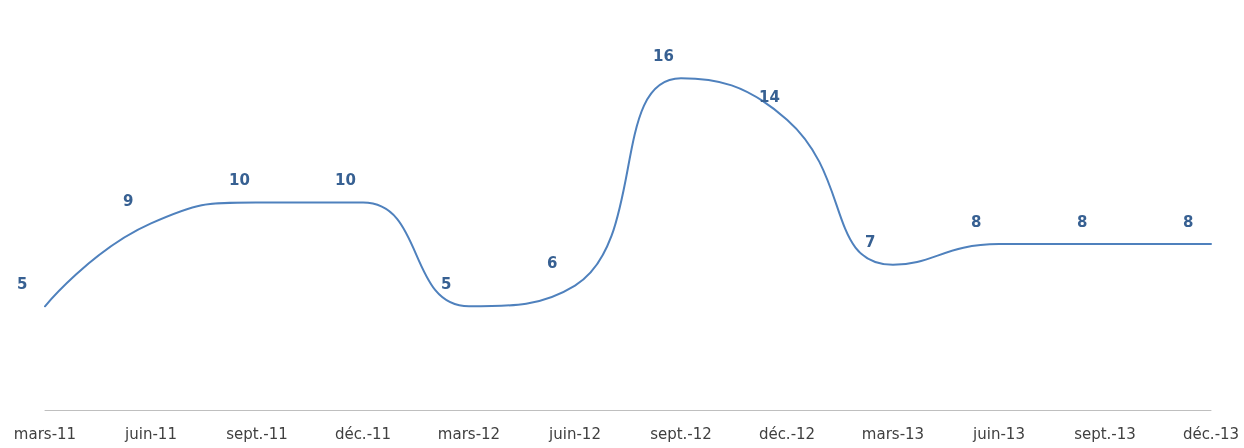  Describe the element at coordinates (769, 97) in the screenshot. I see `data-label: 14` at that location.